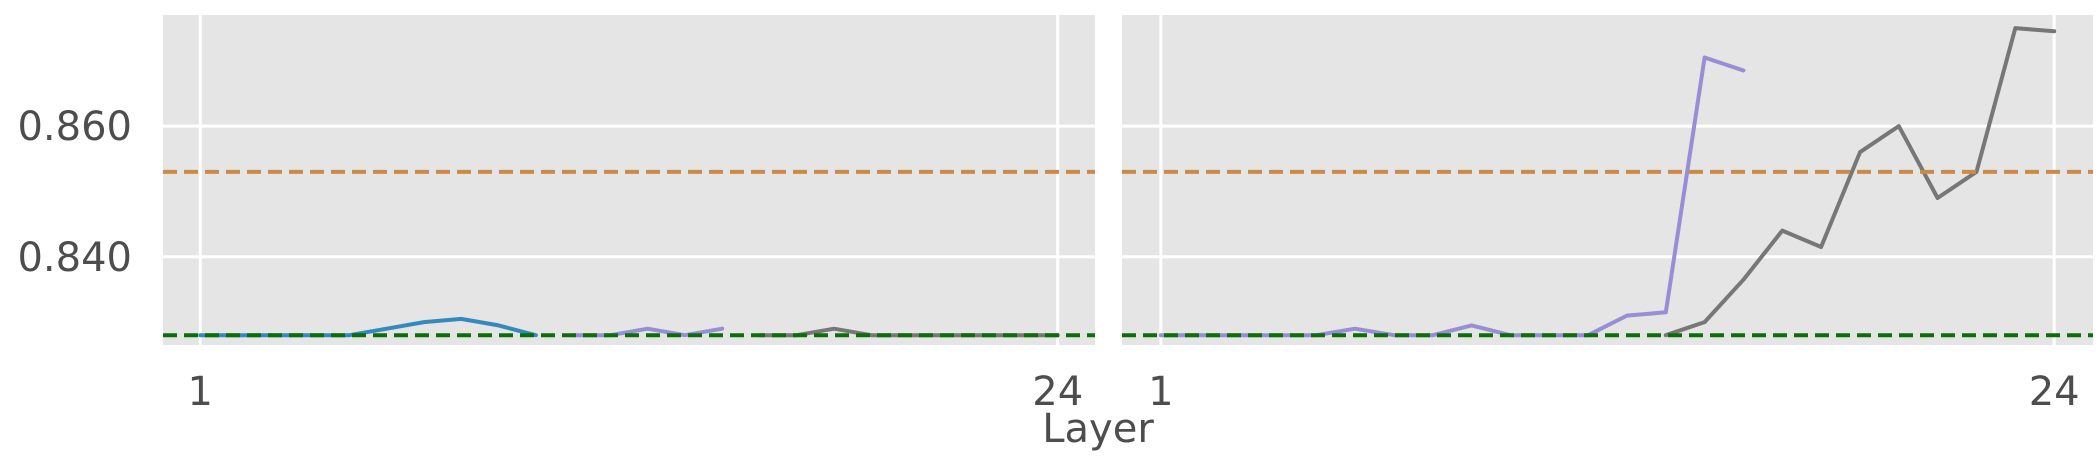  I want to click on x-tick-label-panel2-1: 24, so click(2054, 392).